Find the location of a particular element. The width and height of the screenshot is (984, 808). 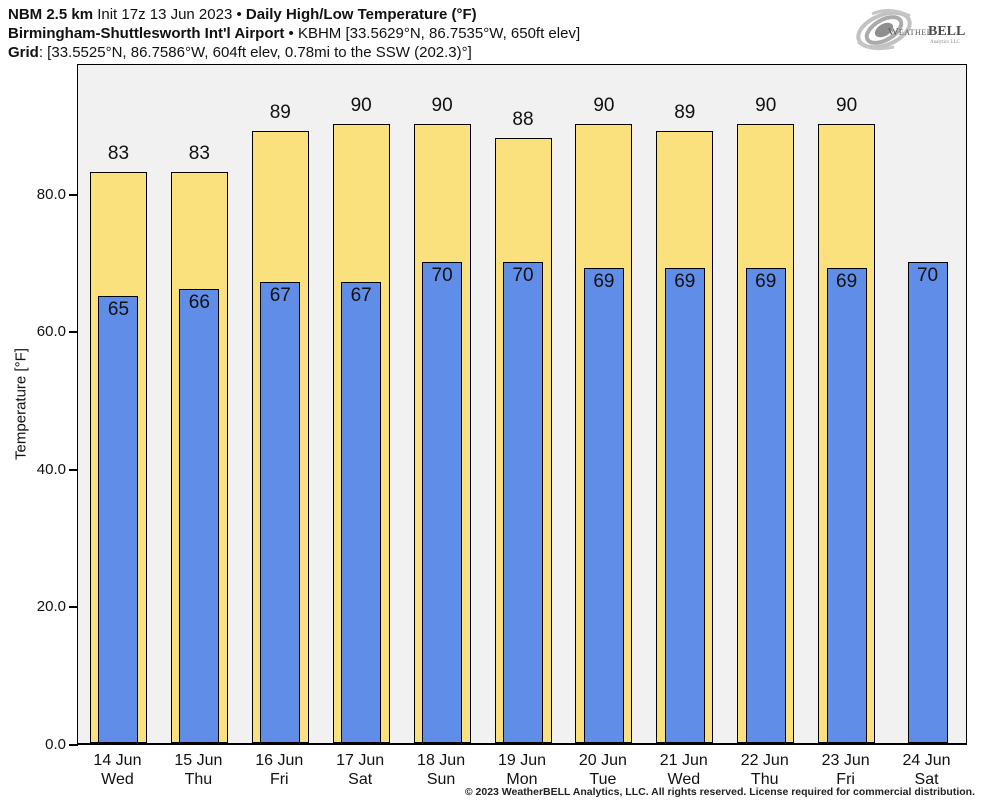

x-tick-label: 23 Jun Fri is located at coordinates (845, 770).